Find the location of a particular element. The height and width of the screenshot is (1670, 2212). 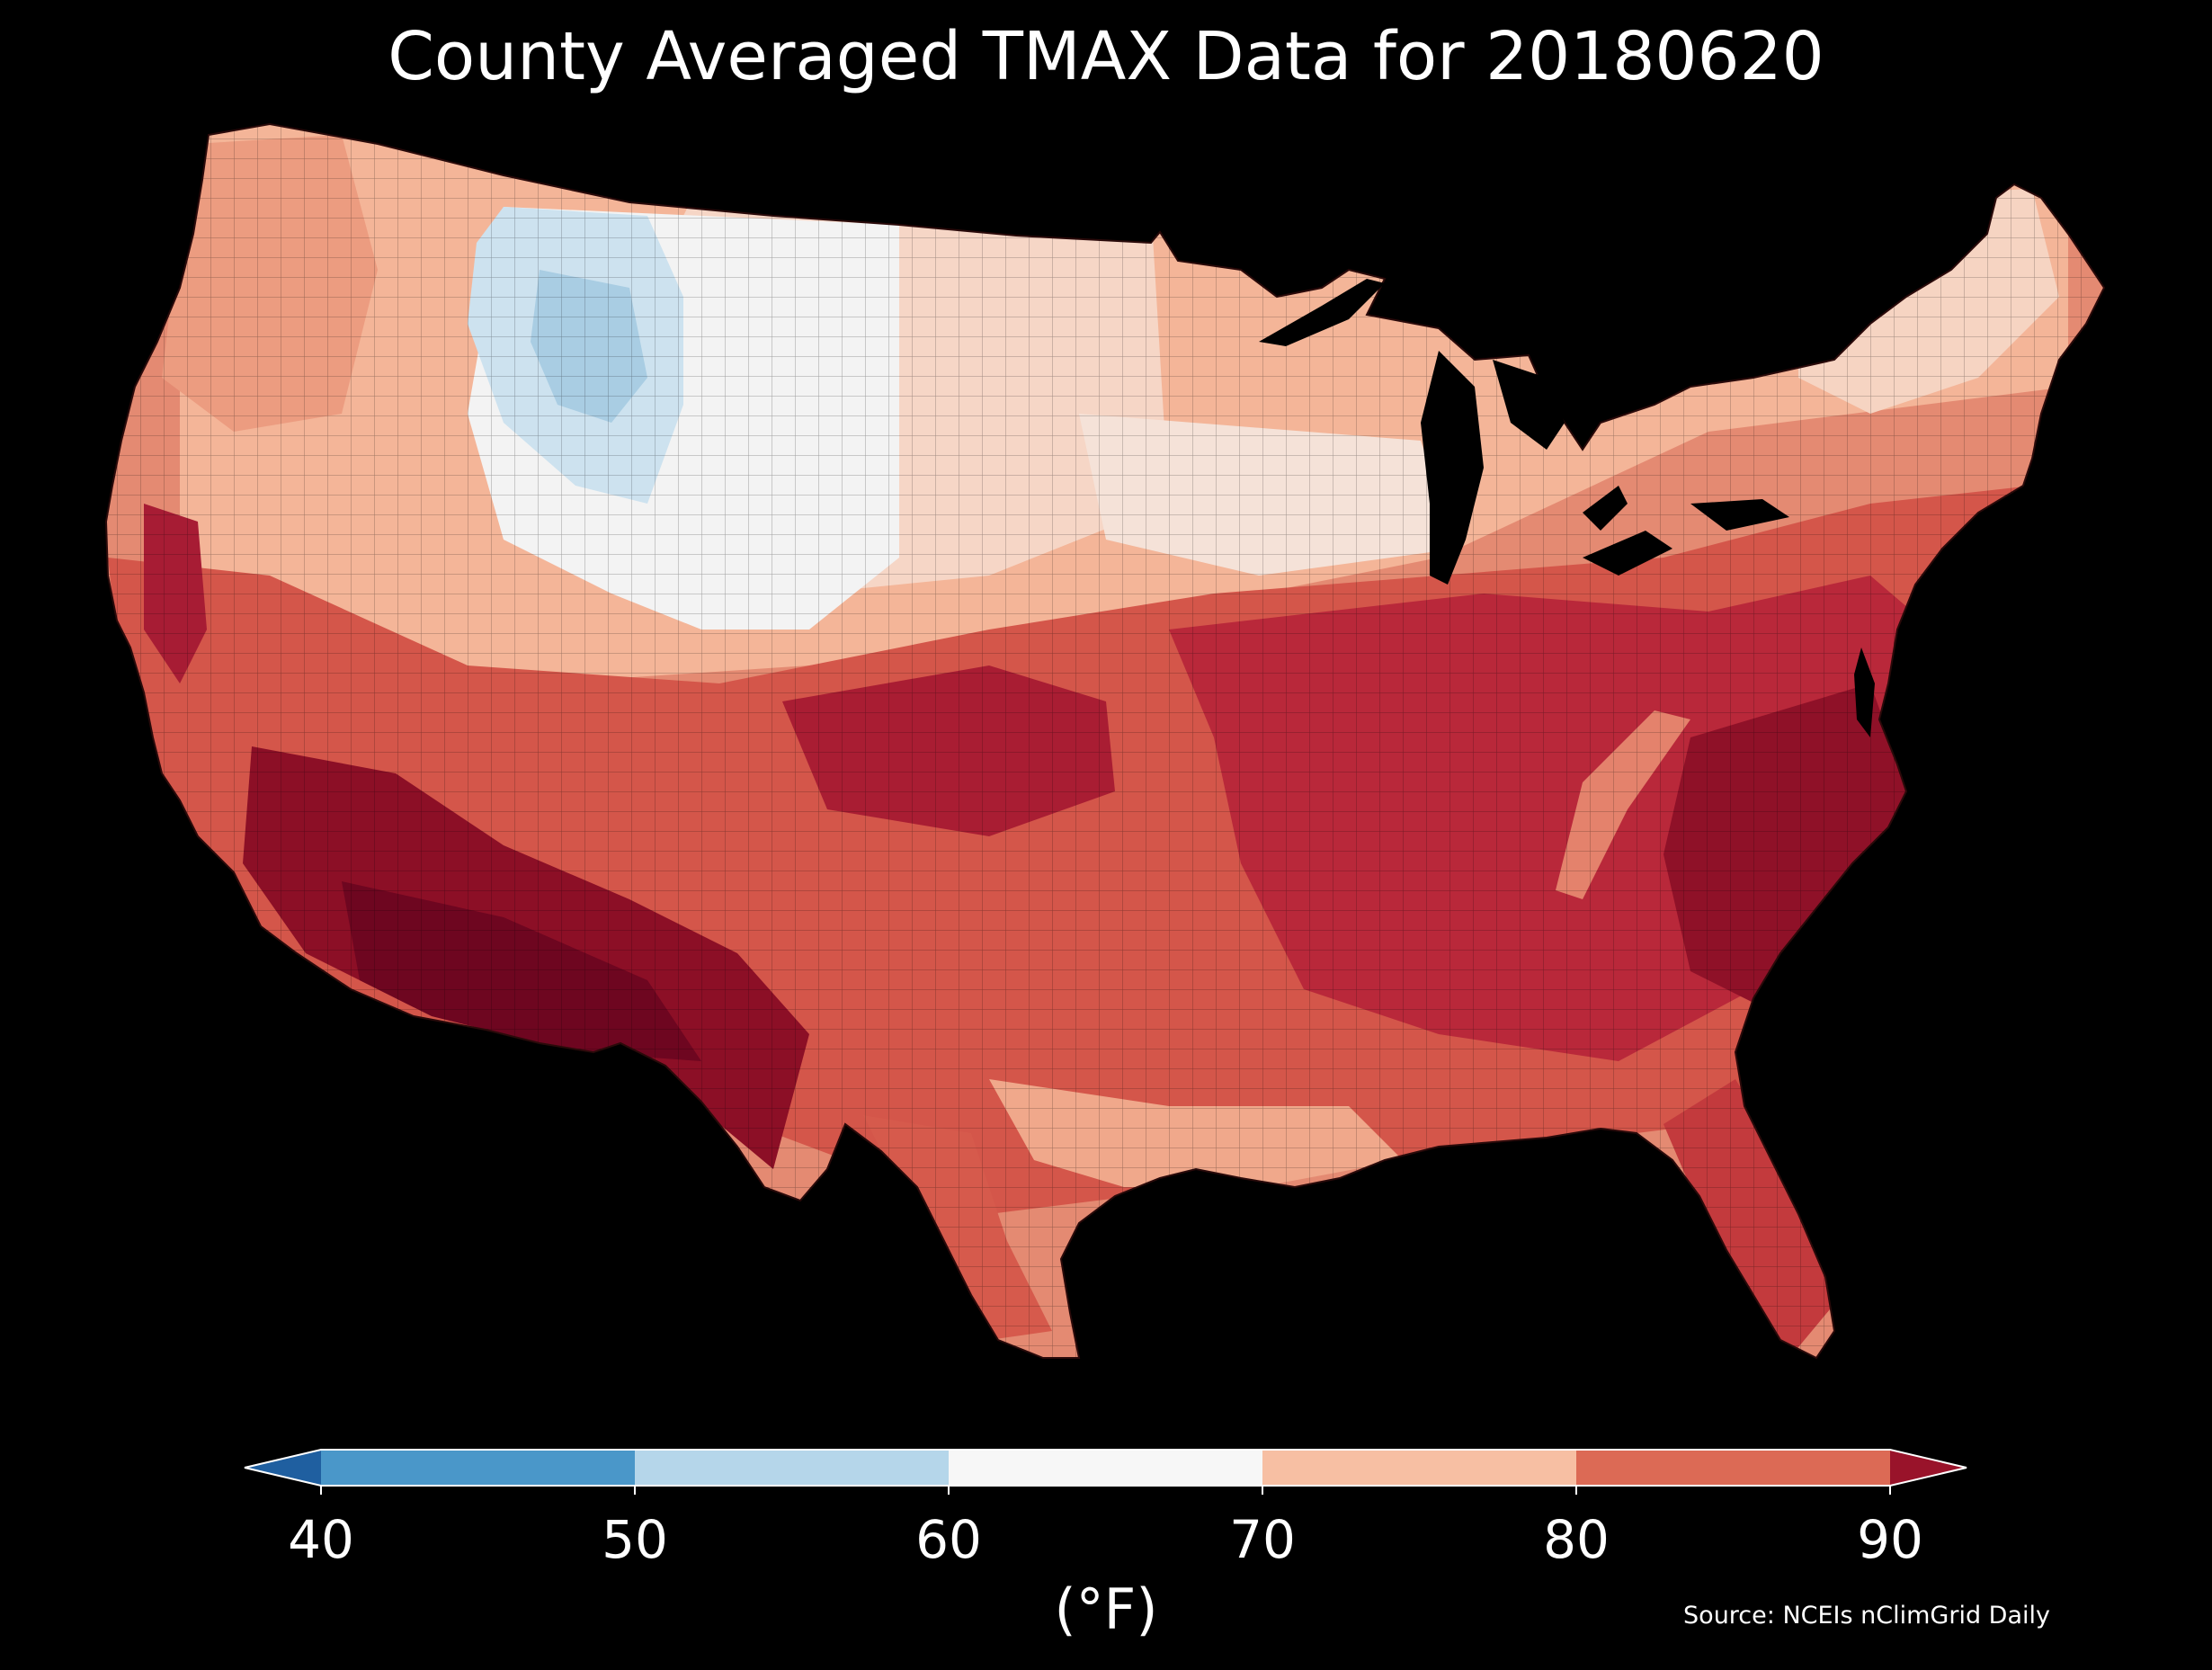

source-note: Source: NCEIs nClimGrid Daily is located at coordinates (1866, 1616).